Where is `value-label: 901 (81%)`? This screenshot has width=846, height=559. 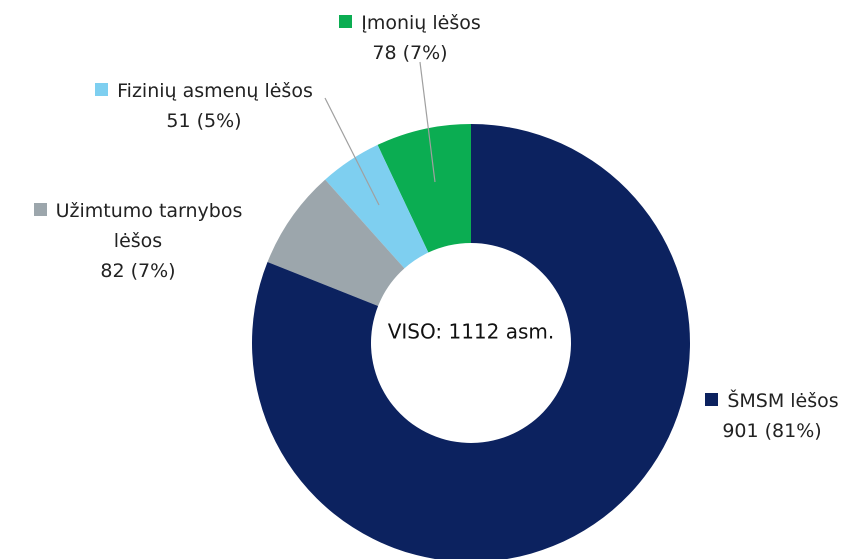 value-label: 901 (81%) is located at coordinates (772, 431).